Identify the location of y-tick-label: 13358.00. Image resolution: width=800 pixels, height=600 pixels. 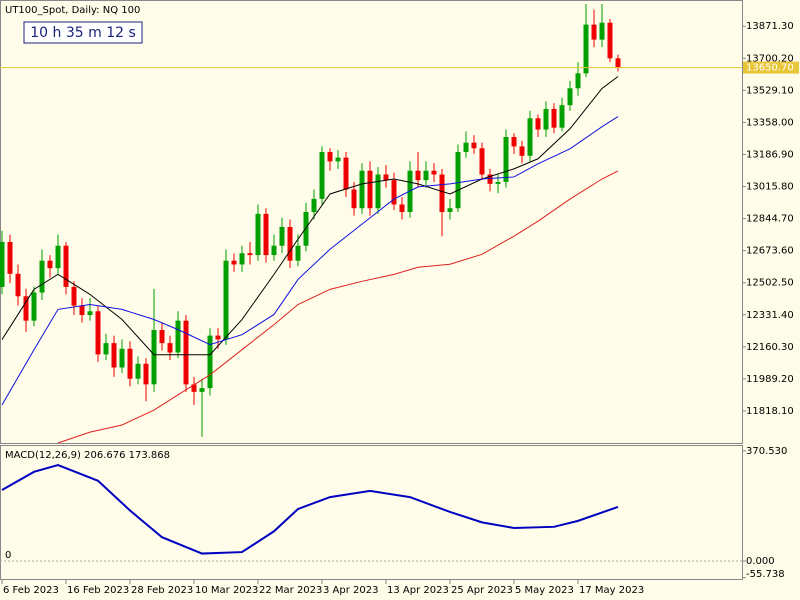
(770, 122).